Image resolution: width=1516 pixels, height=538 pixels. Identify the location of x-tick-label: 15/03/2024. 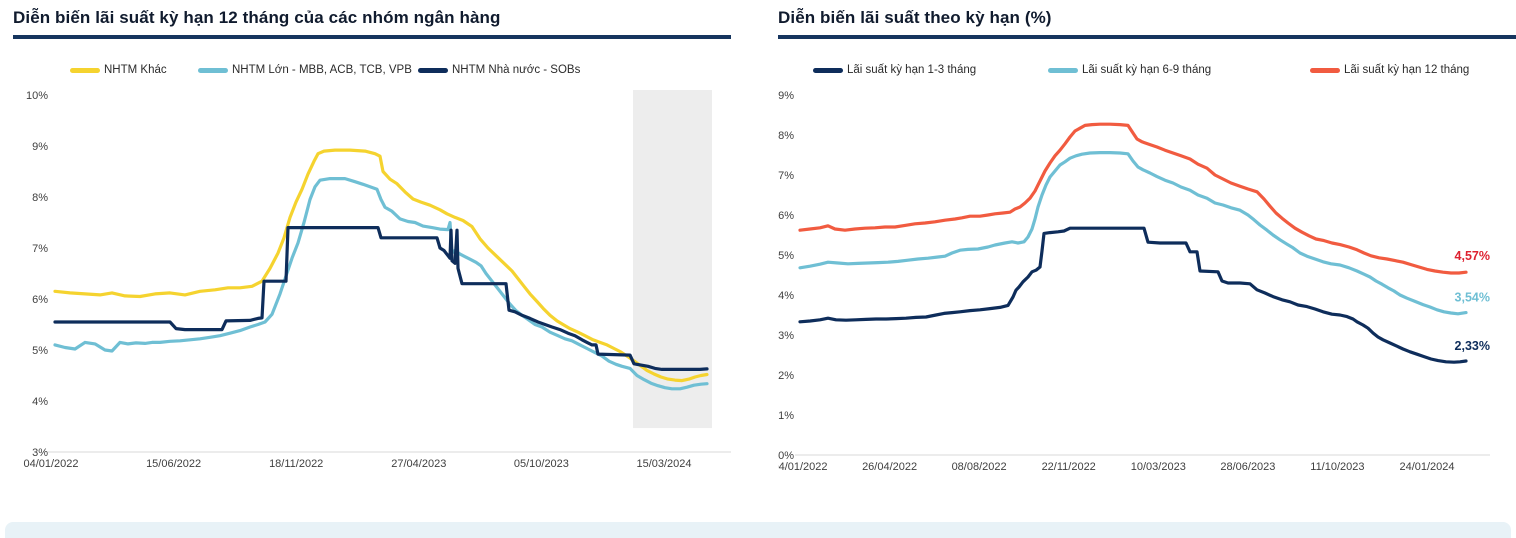
(663, 464).